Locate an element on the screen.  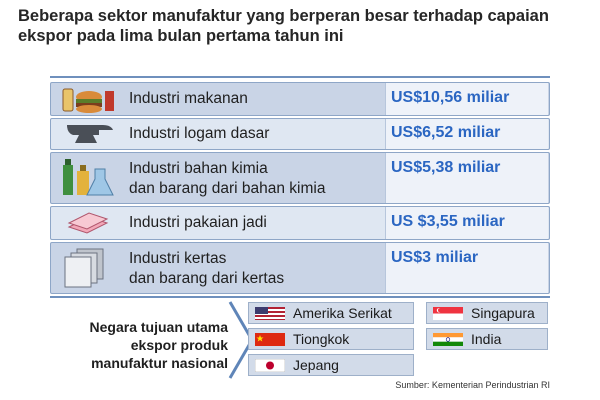
country-name: Singapura is located at coordinates (503, 313).